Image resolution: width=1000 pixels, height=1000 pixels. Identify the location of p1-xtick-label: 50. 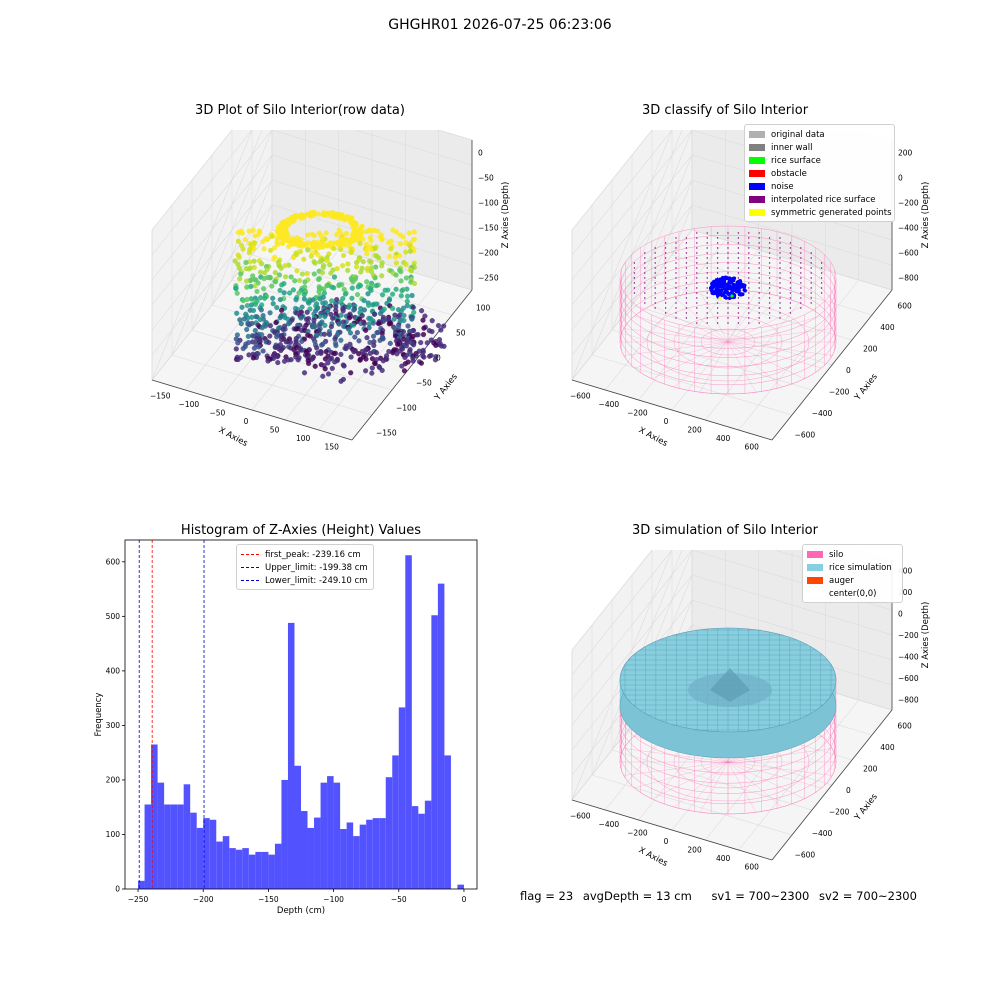
(275, 430).